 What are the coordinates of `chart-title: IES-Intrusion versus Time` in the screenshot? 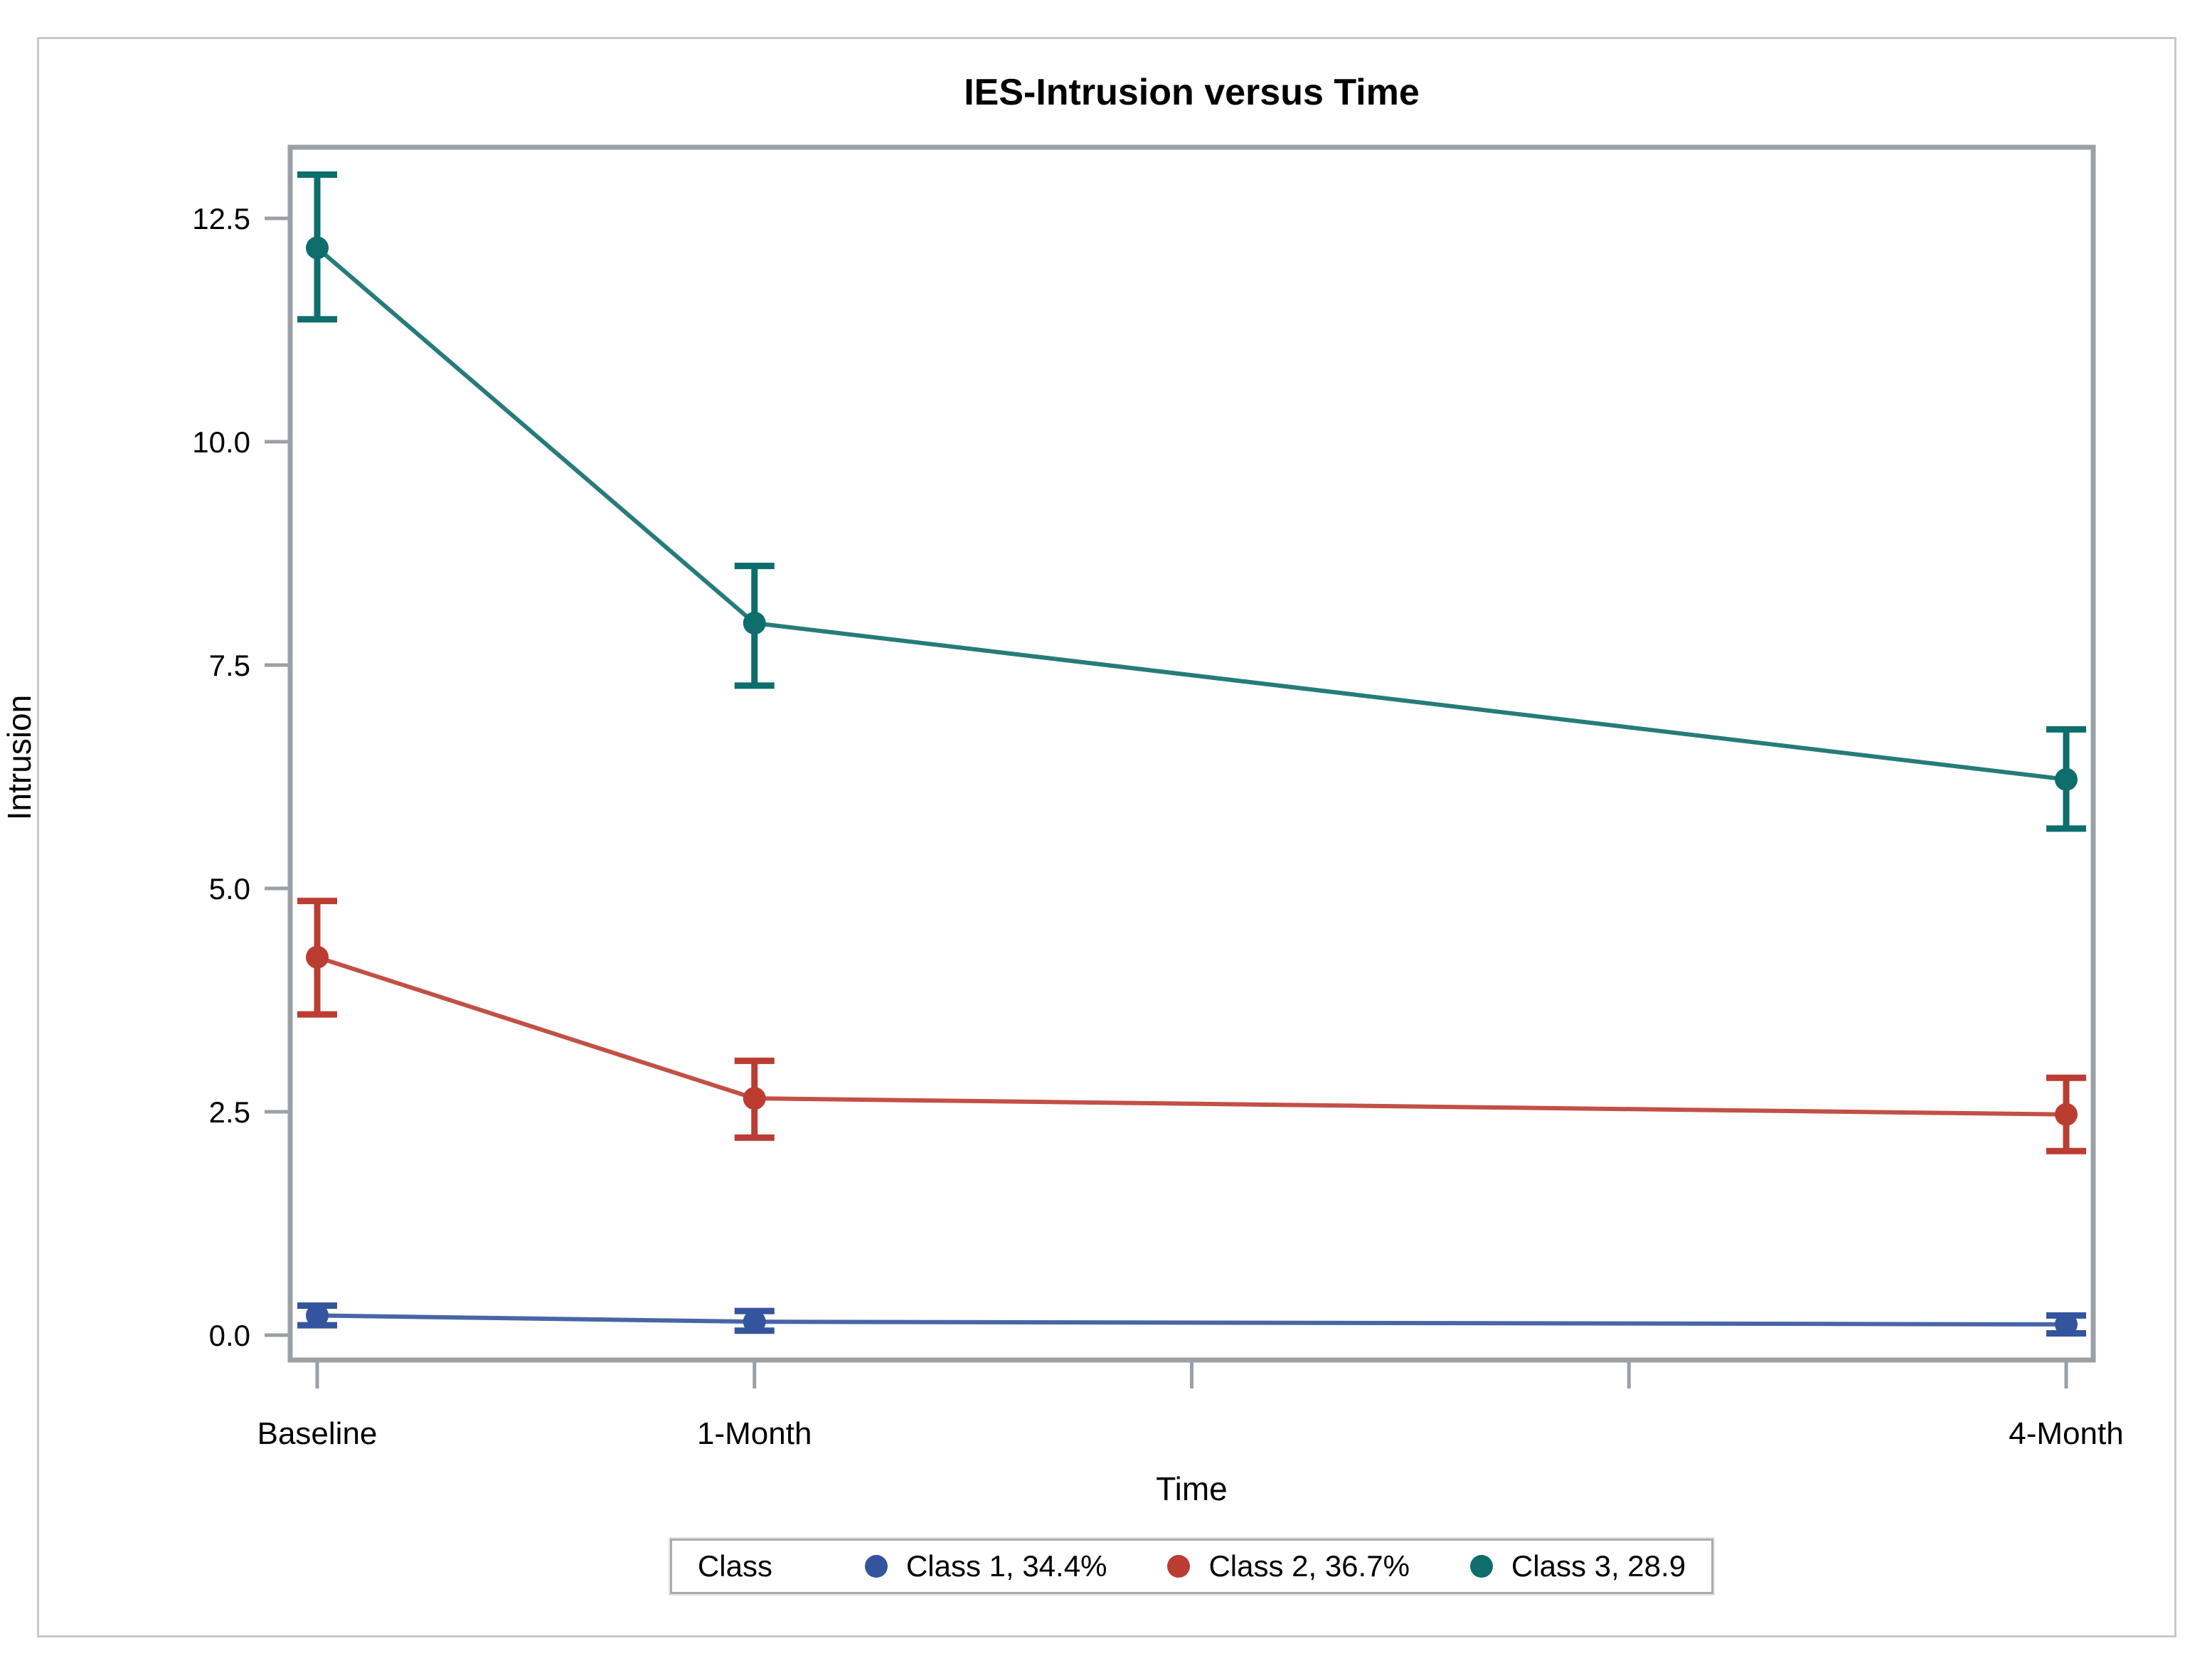 It's located at (1192, 92).